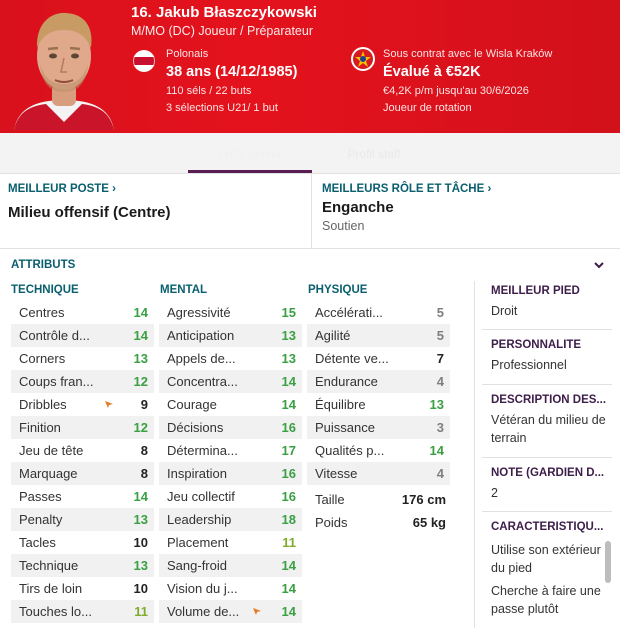 The height and width of the screenshot is (628, 620). What do you see at coordinates (201, 496) in the screenshot?
I see `attribute-name: Jeu collectif` at bounding box center [201, 496].